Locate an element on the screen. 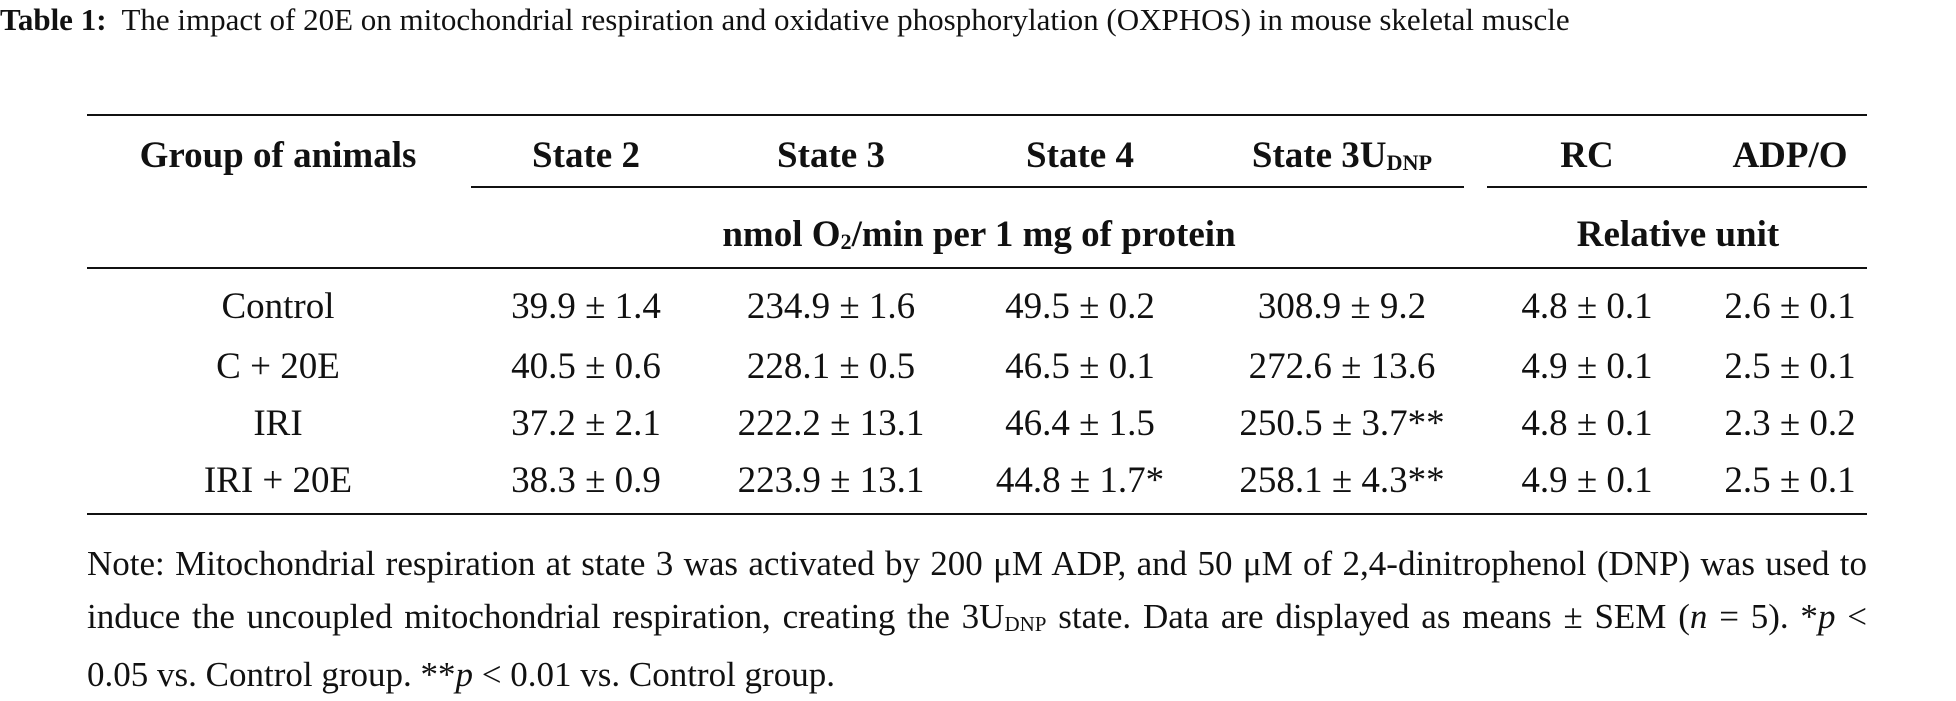 The width and height of the screenshot is (1956, 701). units-cell: Relative unit is located at coordinates (1678, 234).